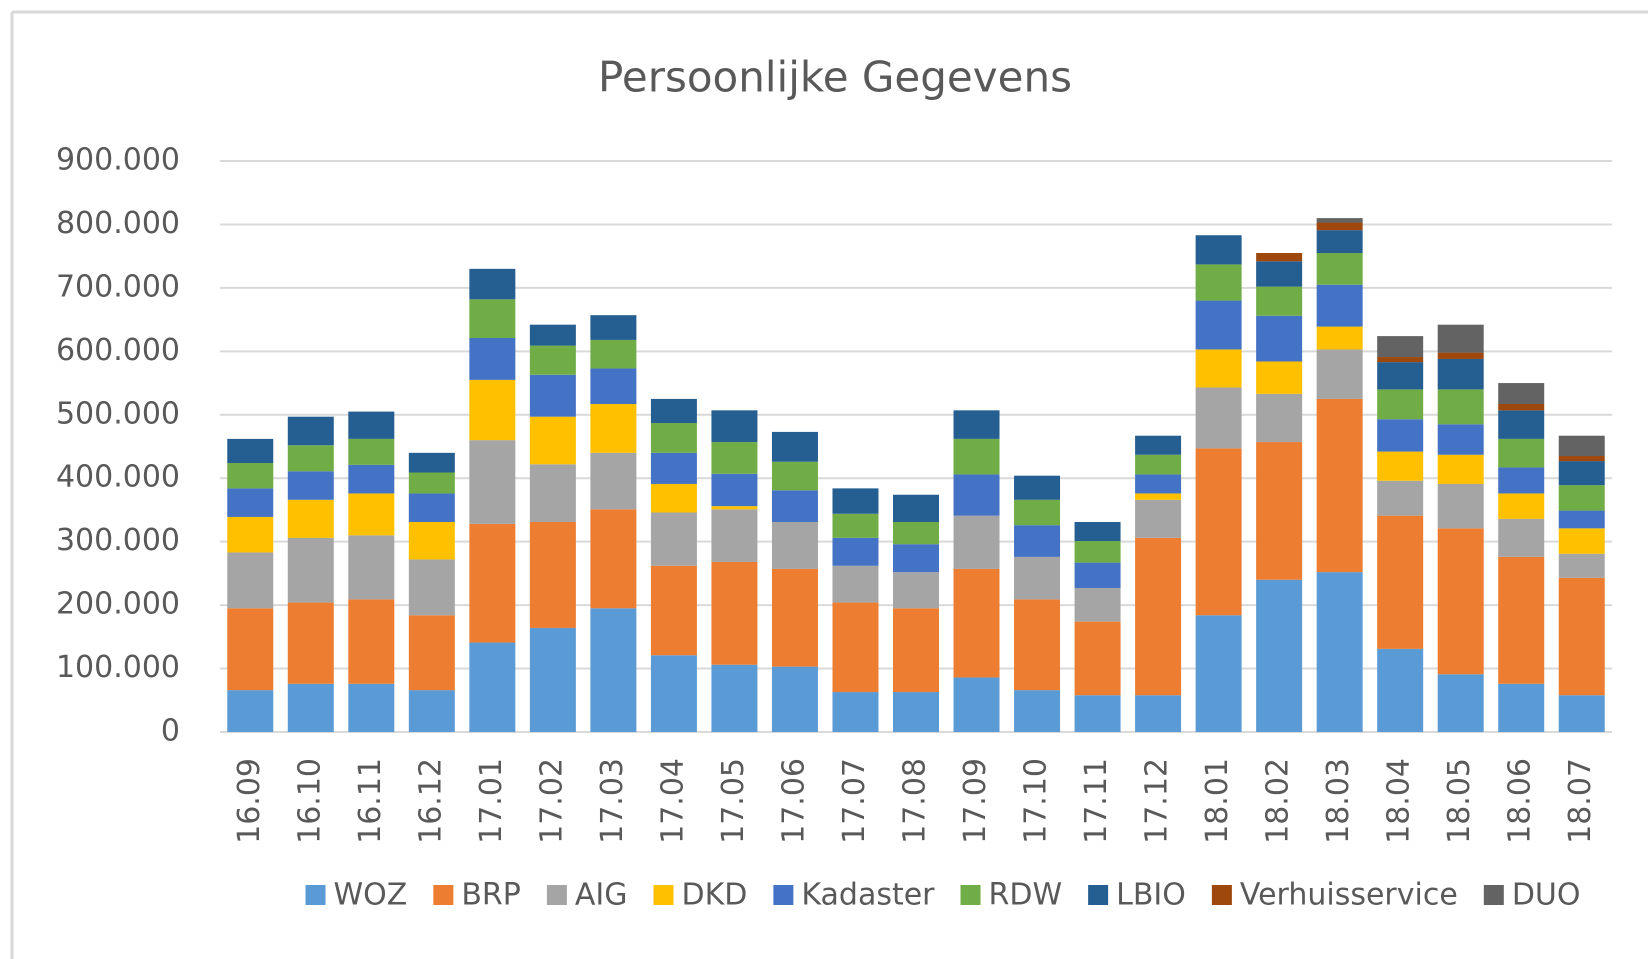  What do you see at coordinates (915, 801) in the screenshot?
I see `x-tick-label: 17.08` at bounding box center [915, 801].